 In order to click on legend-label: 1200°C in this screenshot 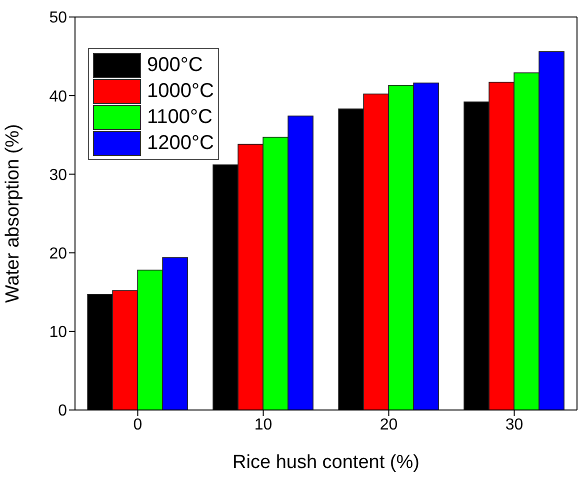, I will do `click(180, 143)`.